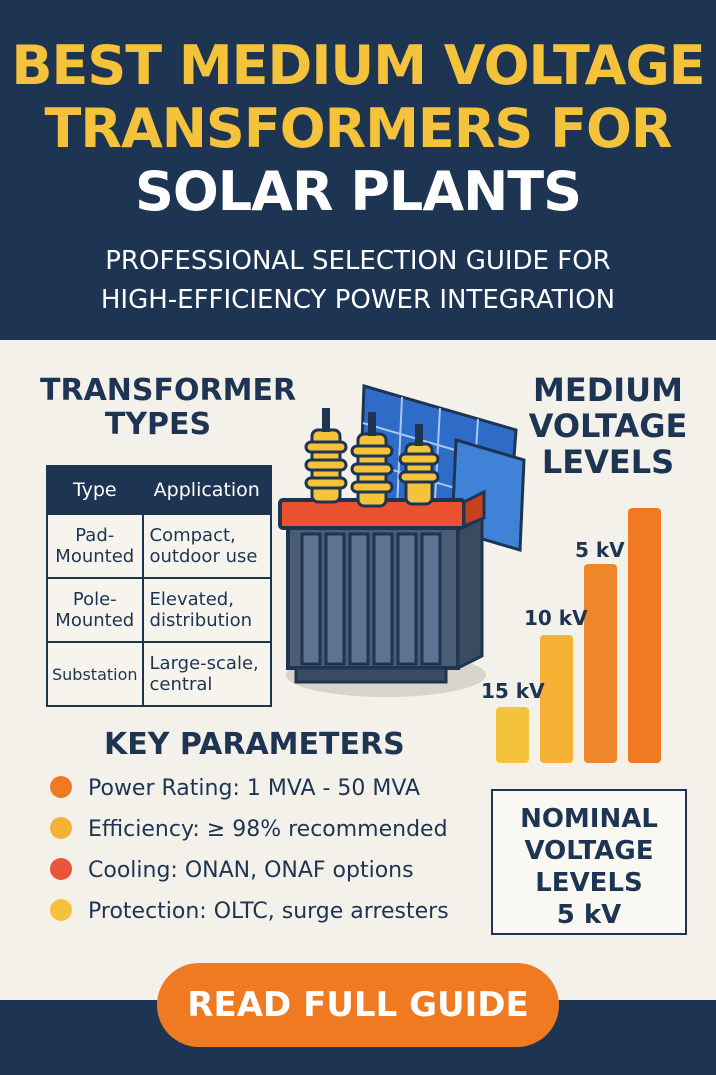  Describe the element at coordinates (254, 788) in the screenshot. I see `param-text: Power Rating: 1 MVA - 50 MVA` at that location.